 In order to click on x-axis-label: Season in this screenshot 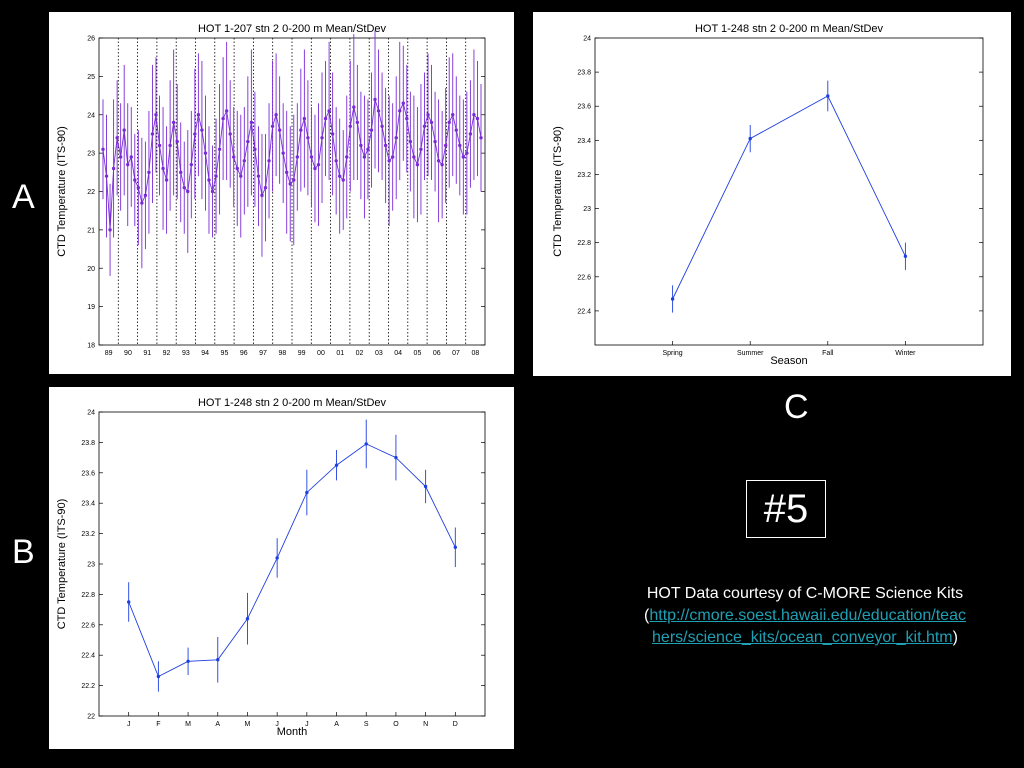, I will do `click(788, 361)`.